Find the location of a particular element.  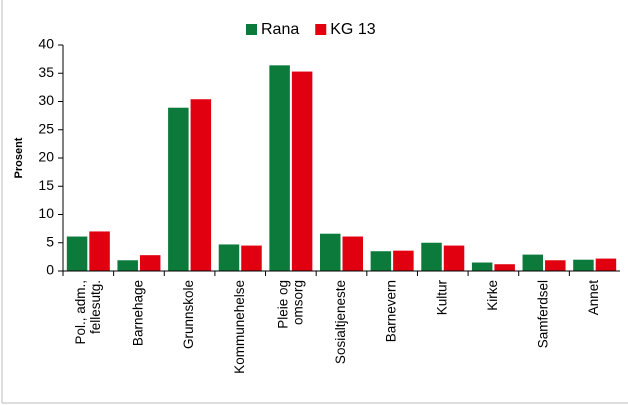

x-tick-label: Pol., adm.,fellesutg. is located at coordinates (87, 312).